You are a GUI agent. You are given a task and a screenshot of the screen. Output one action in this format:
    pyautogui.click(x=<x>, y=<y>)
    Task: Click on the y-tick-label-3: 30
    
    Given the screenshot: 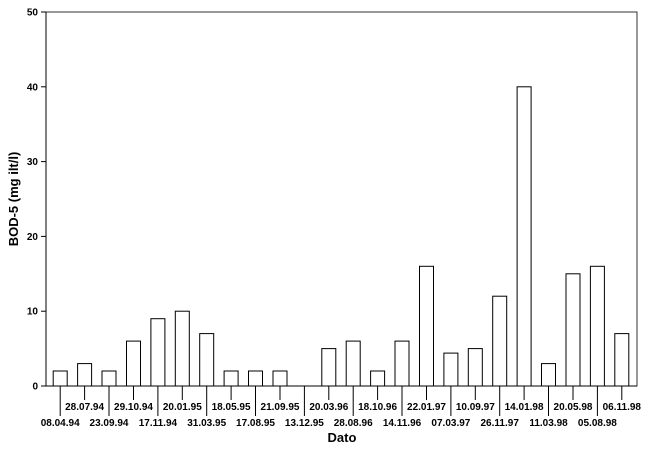 What is the action you would take?
    pyautogui.click(x=33, y=162)
    